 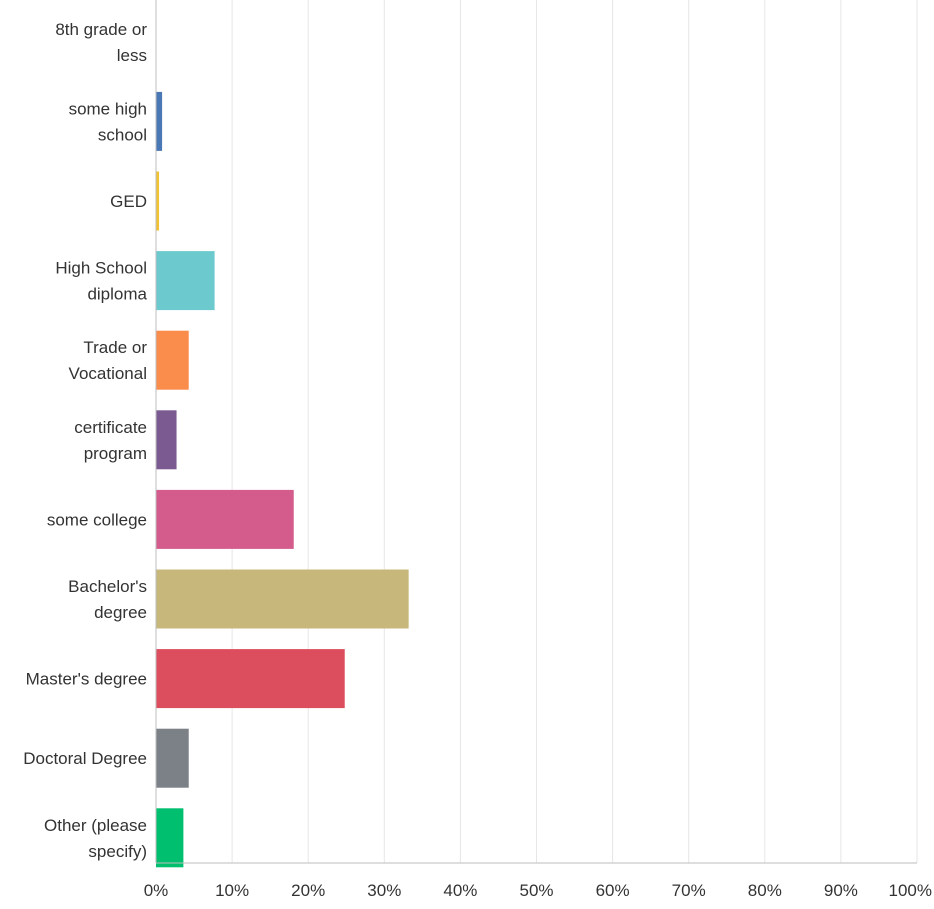 What do you see at coordinates (117, 294) in the screenshot?
I see `category-label: diploma` at bounding box center [117, 294].